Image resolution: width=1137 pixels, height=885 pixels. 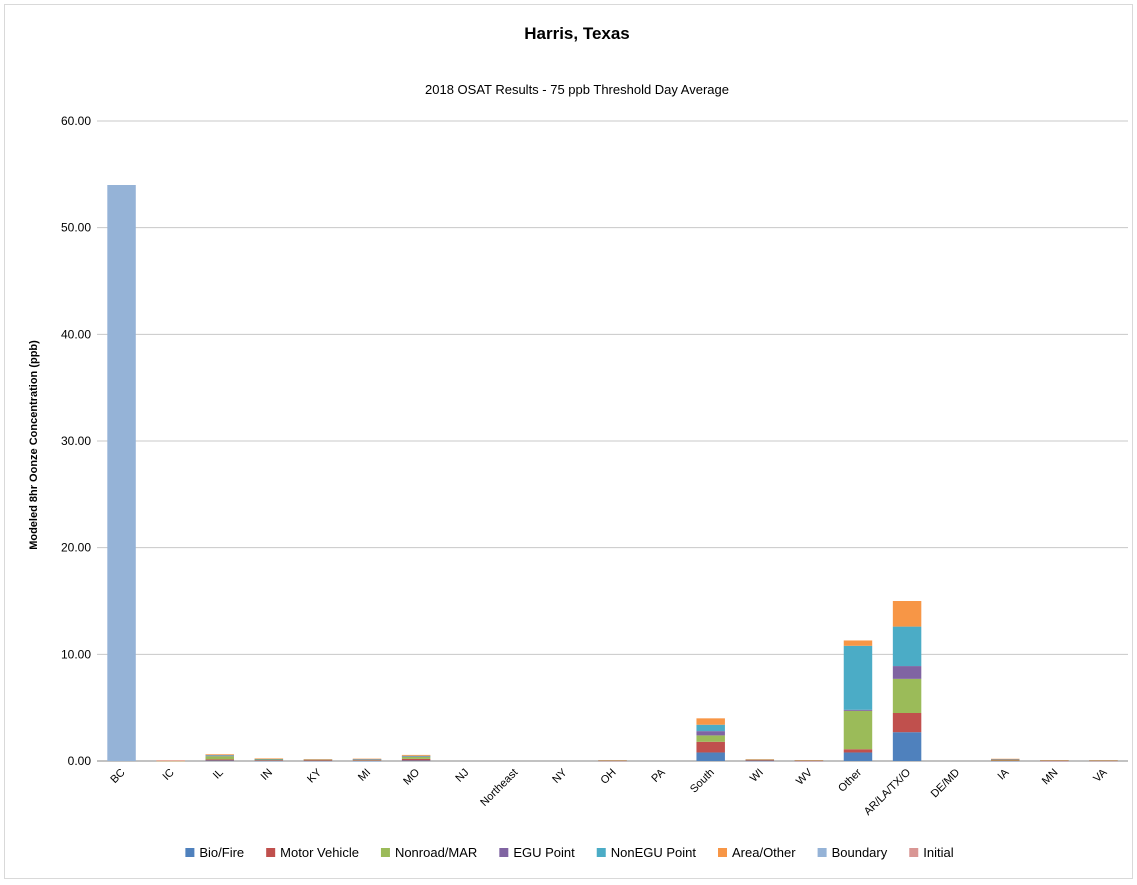 I want to click on x-tick-label: DE/MD, so click(x=946, y=784).